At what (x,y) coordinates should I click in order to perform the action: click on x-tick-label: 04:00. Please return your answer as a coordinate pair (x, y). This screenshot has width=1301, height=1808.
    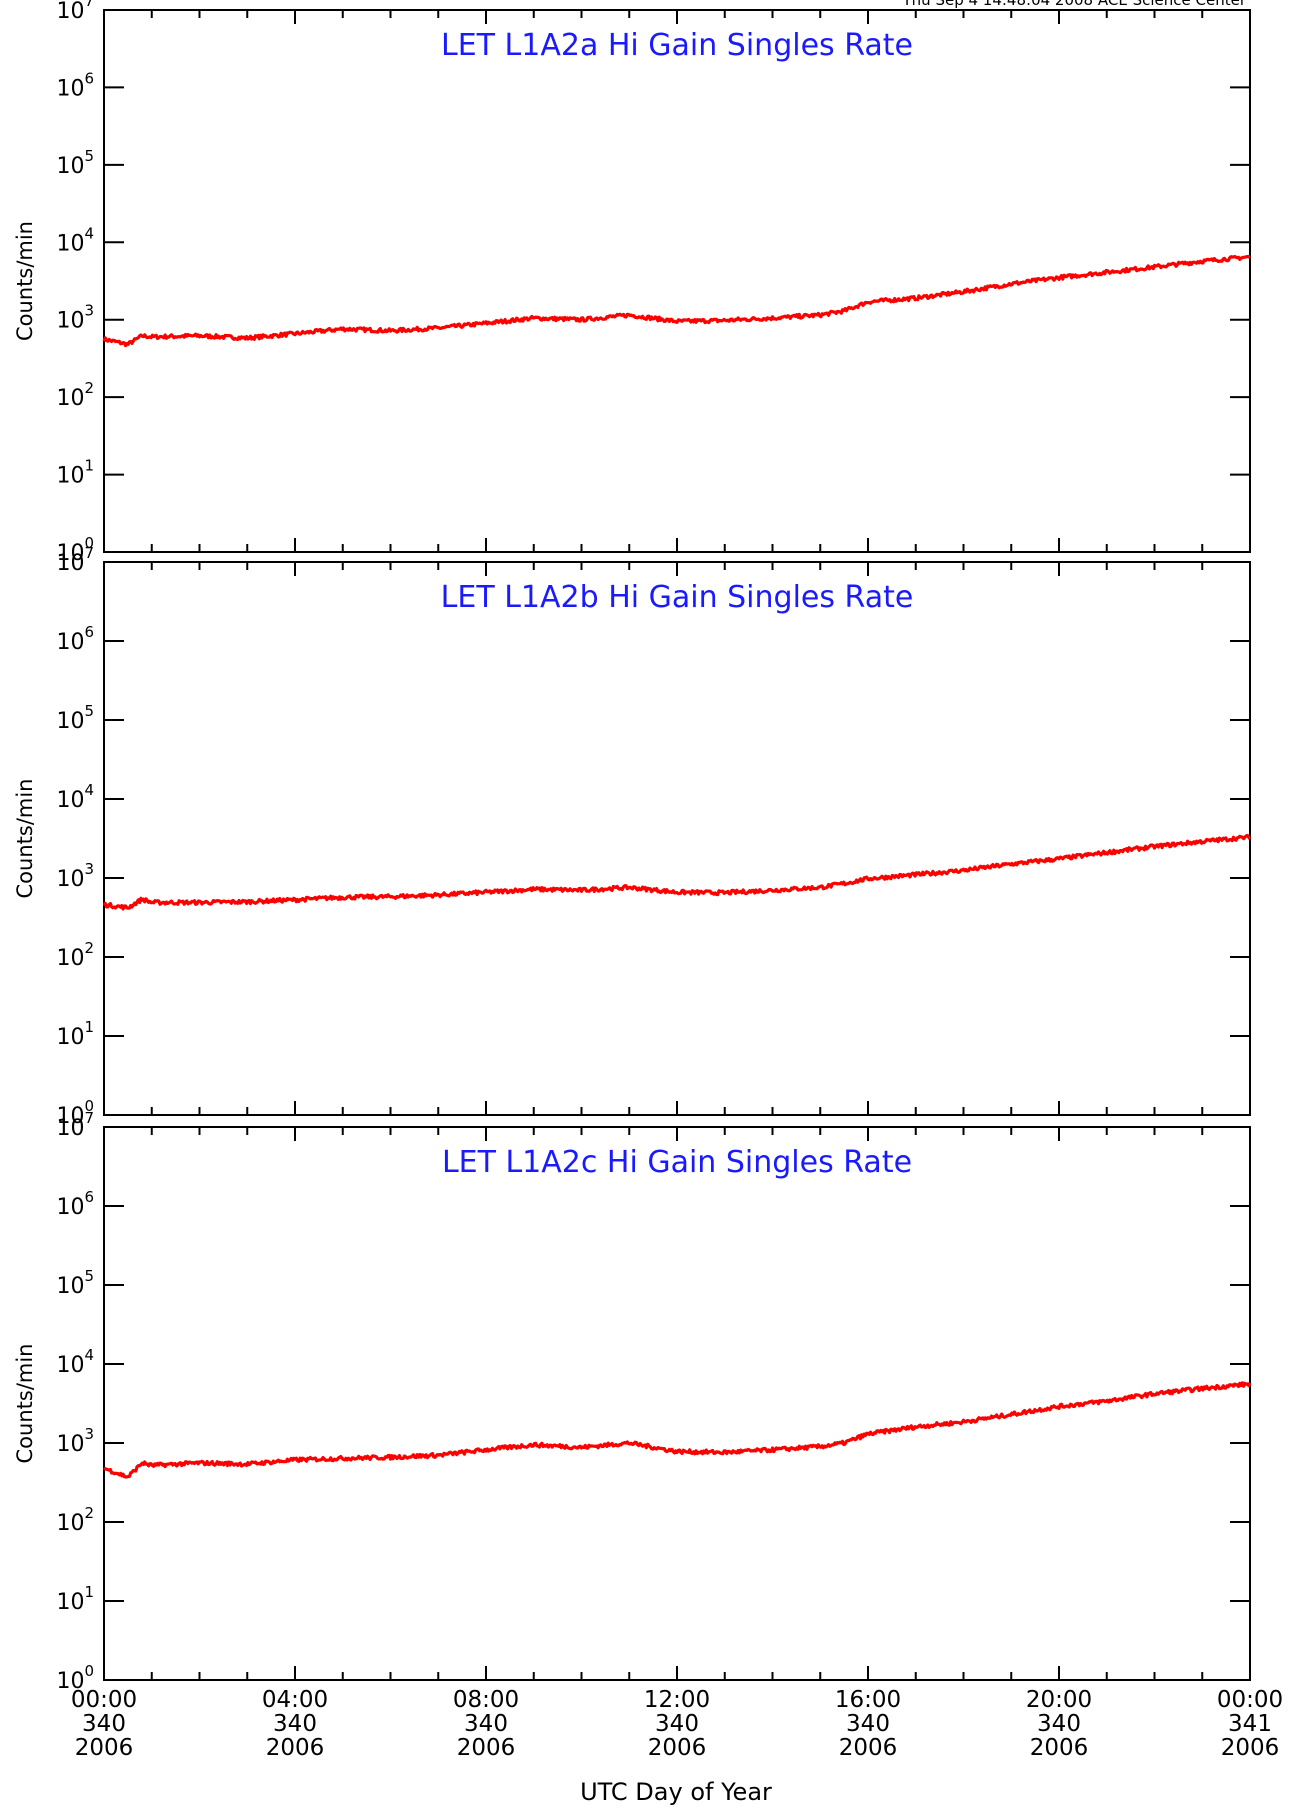
    Looking at the image, I should click on (295, 1700).